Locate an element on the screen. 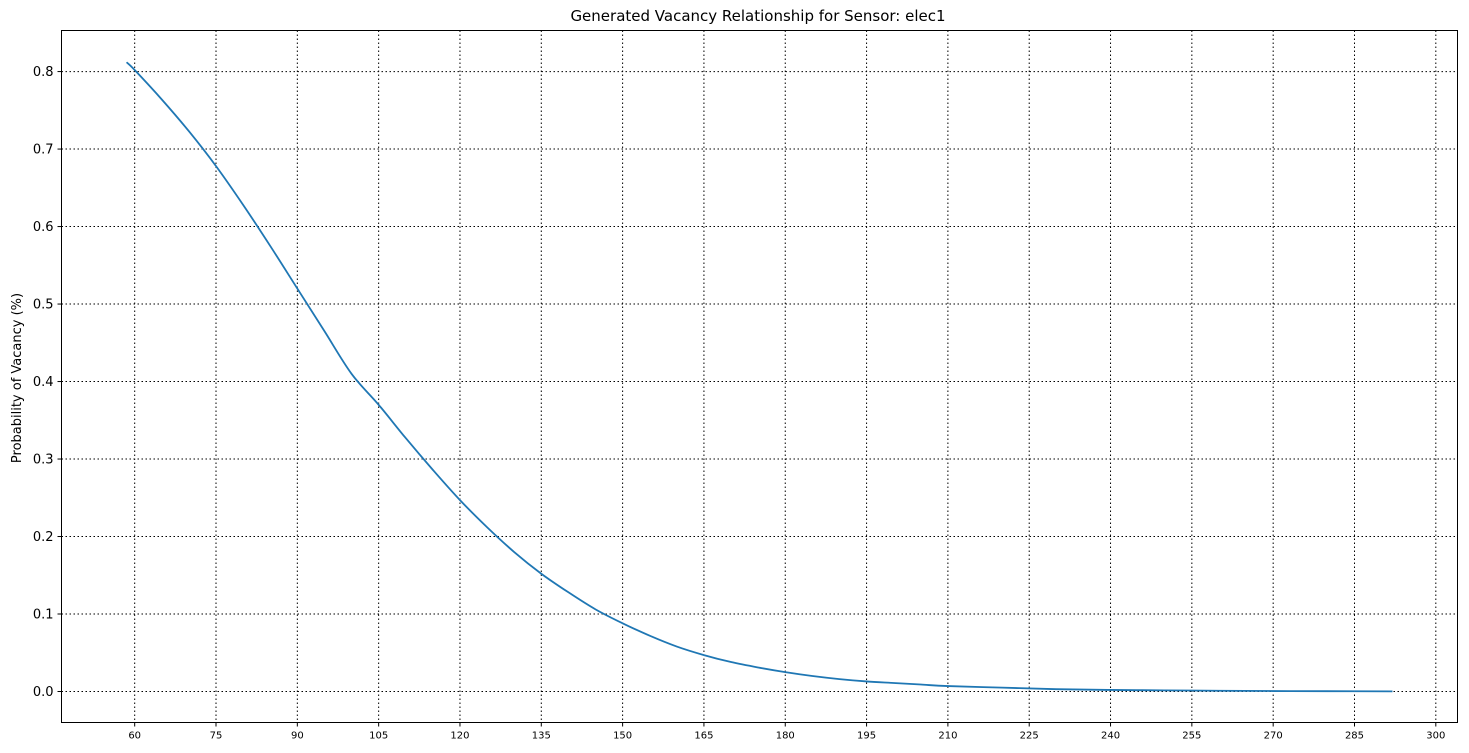 This screenshot has width=1469, height=753. y-tick-label: 0.6 is located at coordinates (43, 227).